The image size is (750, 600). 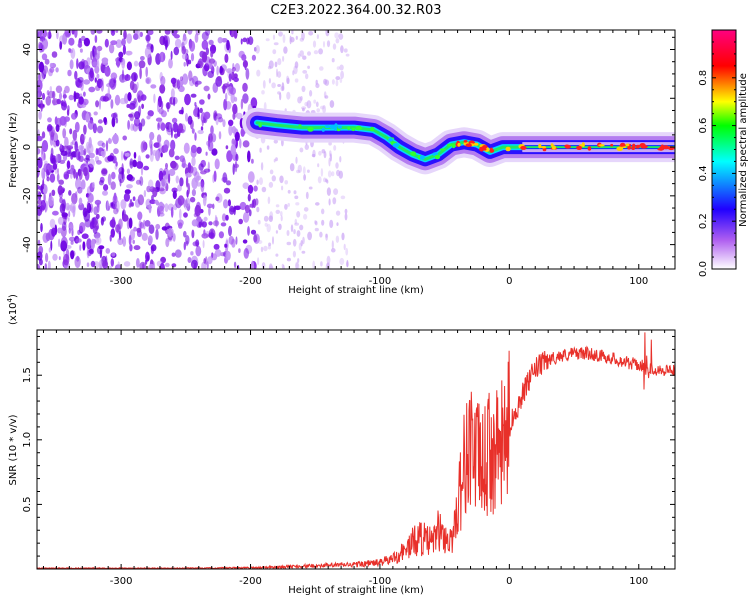 I want to click on x-tick-label: -200, so click(x=250, y=581).